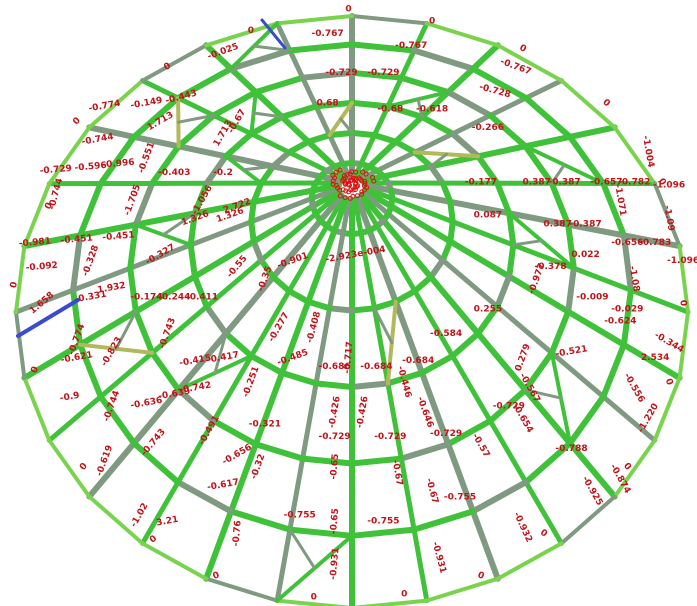 This screenshot has height=606, width=697. I want to click on member-force-label: -0.378, so click(550, 267).